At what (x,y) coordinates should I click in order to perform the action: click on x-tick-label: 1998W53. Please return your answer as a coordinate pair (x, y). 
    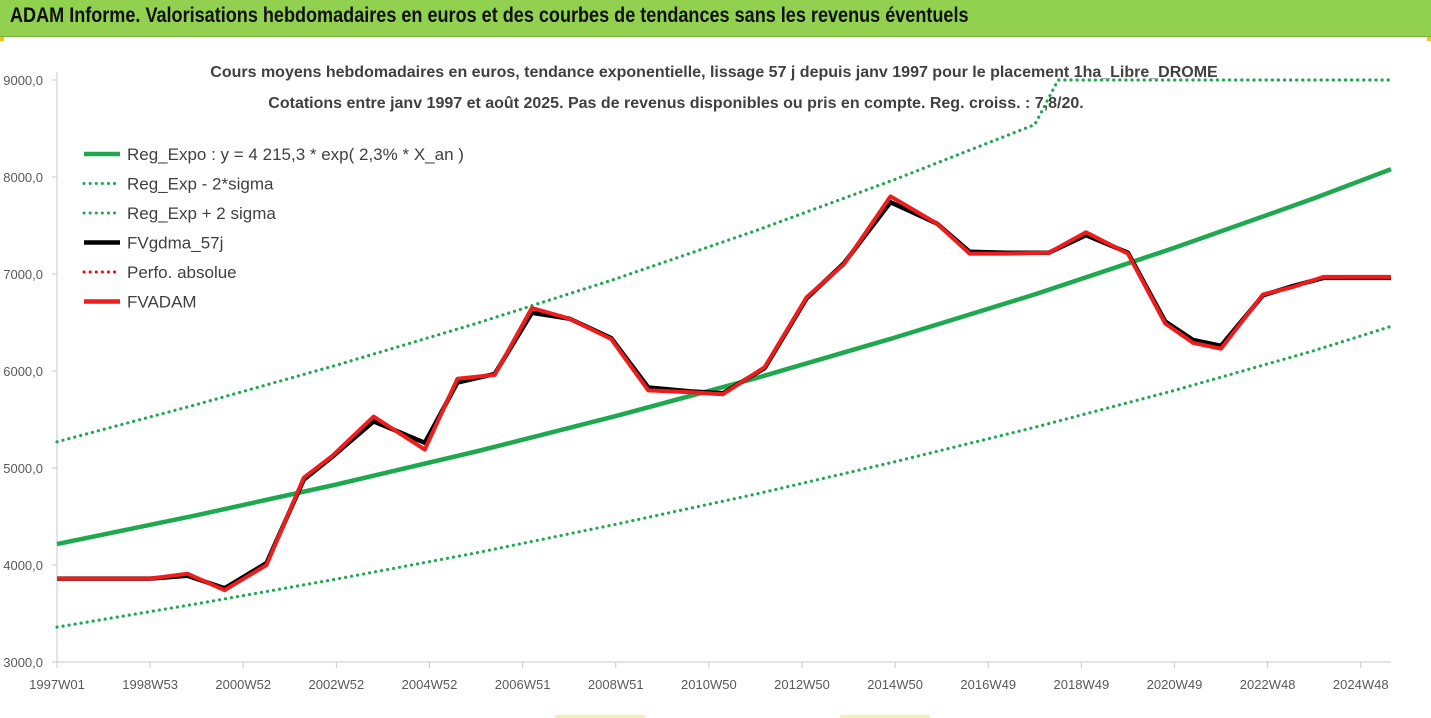
    Looking at the image, I should click on (150, 684).